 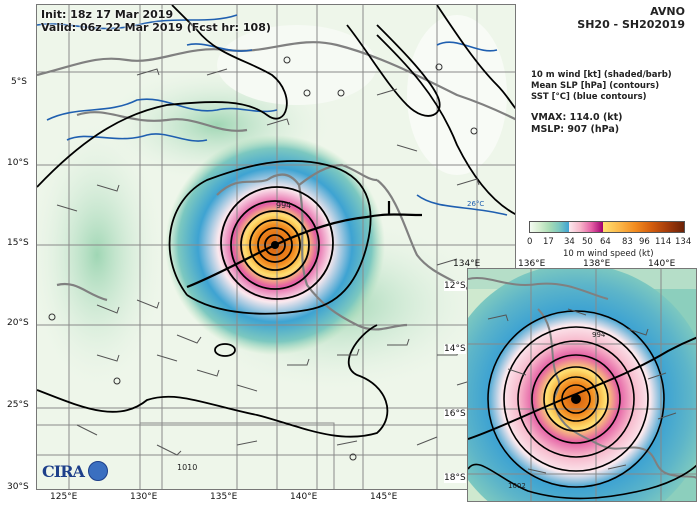 I want to click on lon-label-140e: 140°E, so click(x=304, y=497).